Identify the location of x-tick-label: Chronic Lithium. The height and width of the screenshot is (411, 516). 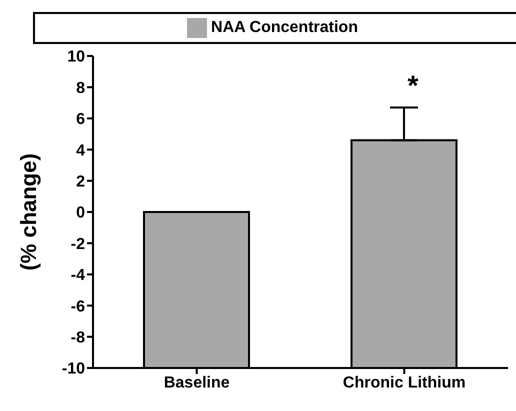
(404, 383).